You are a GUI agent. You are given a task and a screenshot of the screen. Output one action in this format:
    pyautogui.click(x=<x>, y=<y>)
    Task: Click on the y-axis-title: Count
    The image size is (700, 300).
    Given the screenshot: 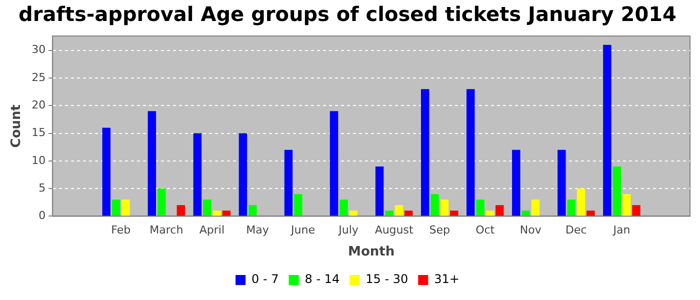 What is the action you would take?
    pyautogui.click(x=16, y=126)
    